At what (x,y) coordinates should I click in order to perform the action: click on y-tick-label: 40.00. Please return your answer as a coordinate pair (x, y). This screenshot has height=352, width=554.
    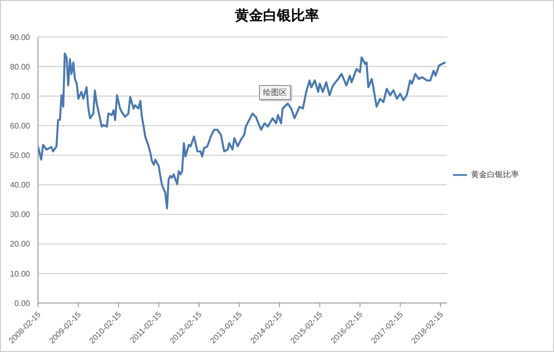
    Looking at the image, I should click on (20, 185).